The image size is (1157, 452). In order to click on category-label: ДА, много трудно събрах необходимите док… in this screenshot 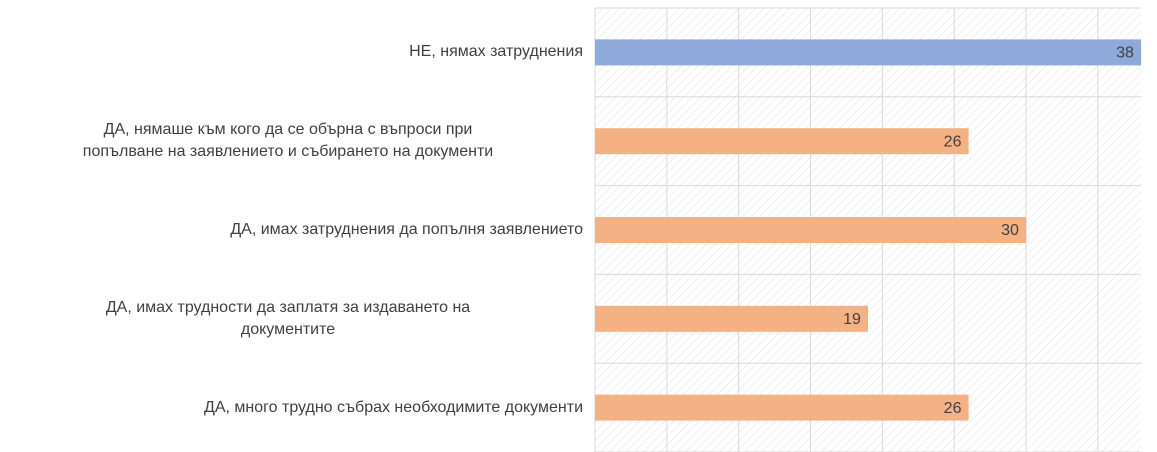, I will do `click(393, 407)`.